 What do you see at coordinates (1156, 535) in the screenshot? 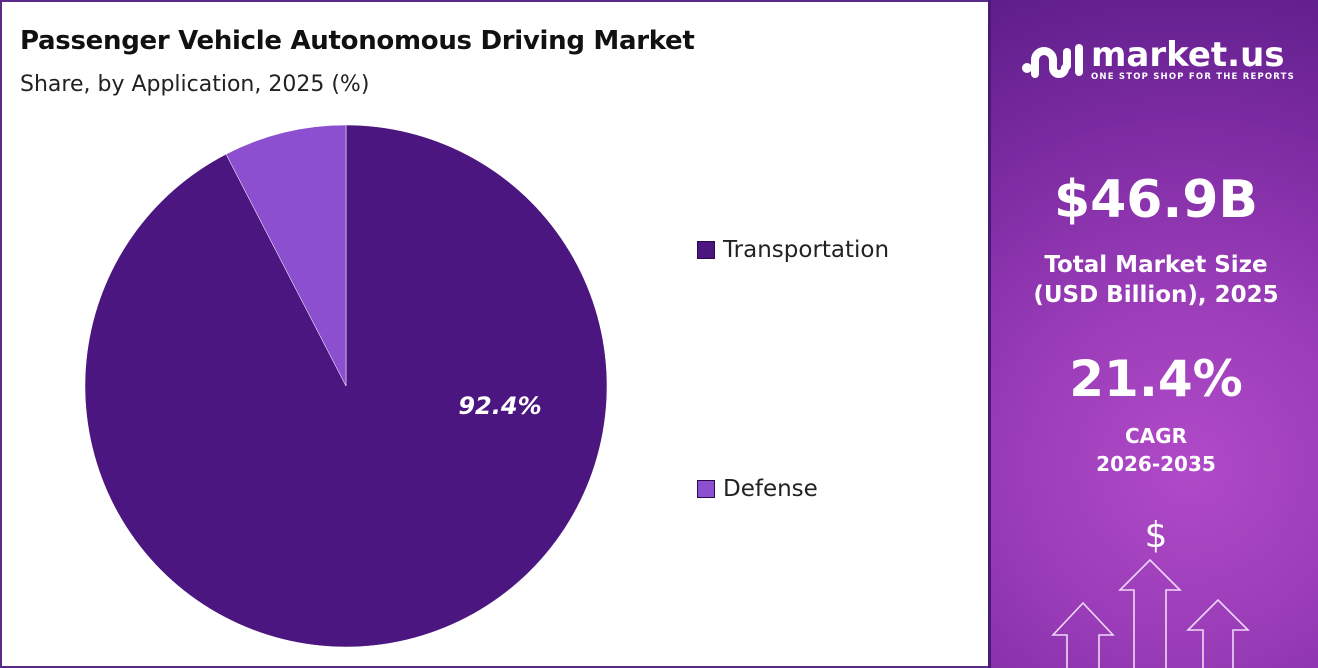
I see `dollar-icon: $` at bounding box center [1156, 535].